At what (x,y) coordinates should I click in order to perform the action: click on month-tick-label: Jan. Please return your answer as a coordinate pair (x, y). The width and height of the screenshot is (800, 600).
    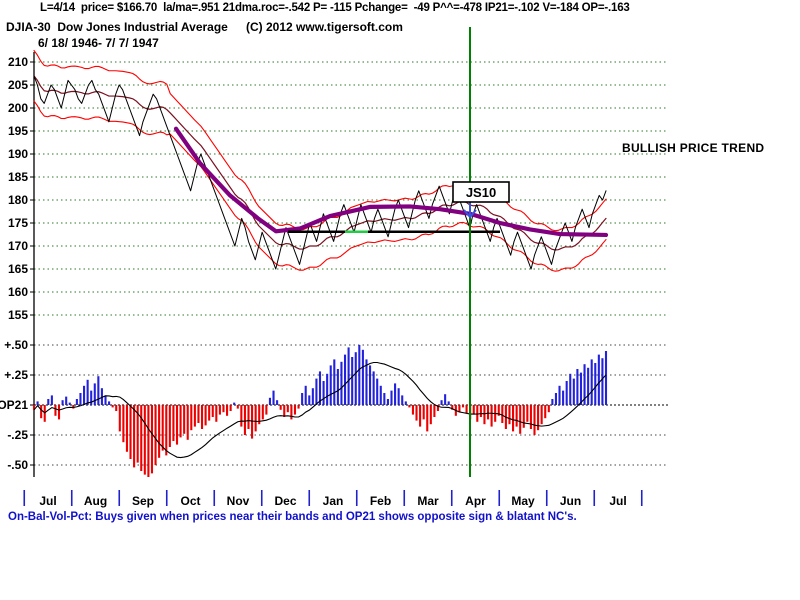
    Looking at the image, I should click on (333, 501).